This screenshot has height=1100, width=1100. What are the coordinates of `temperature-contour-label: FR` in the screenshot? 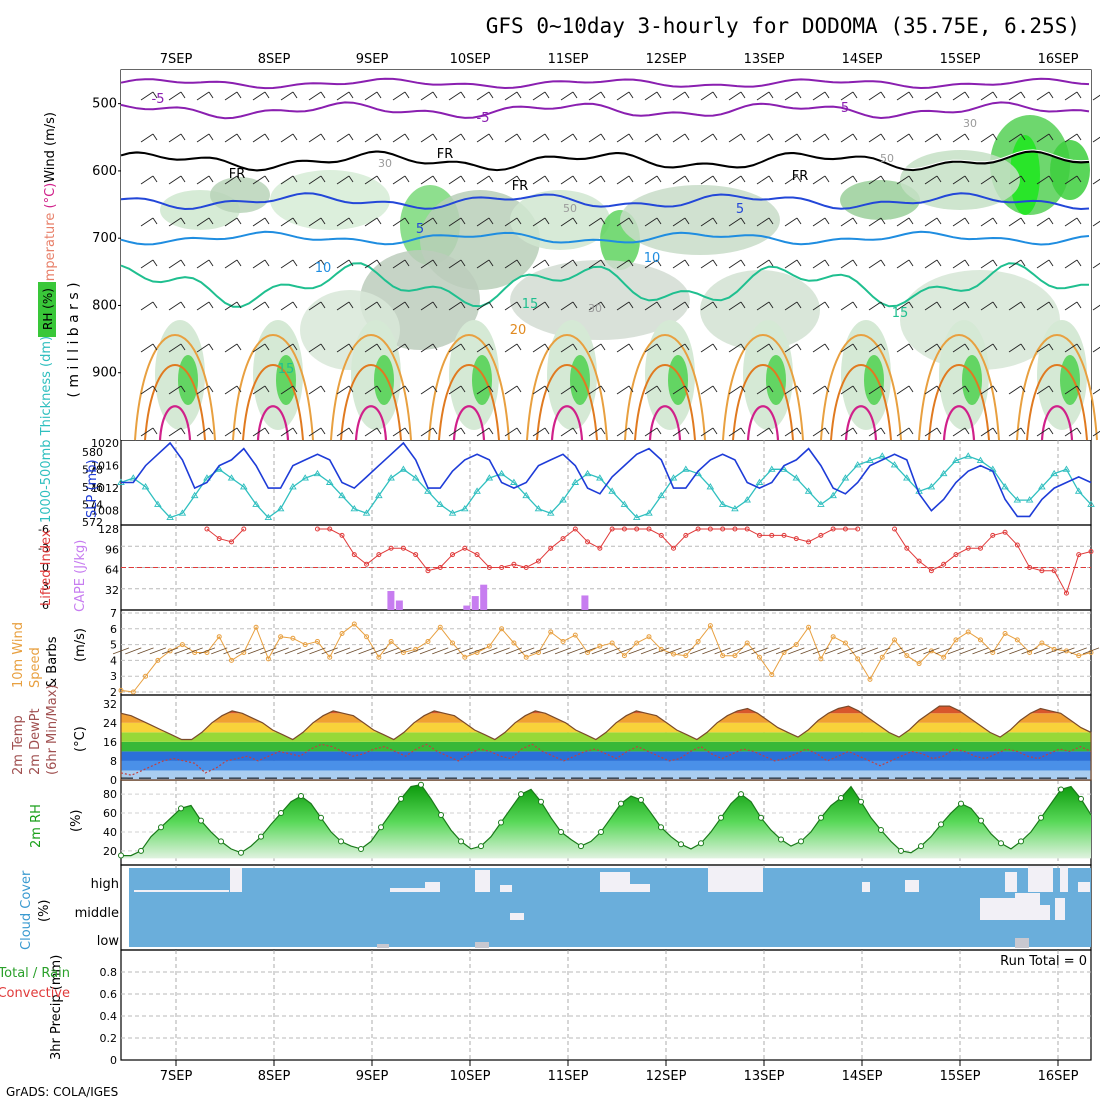 It's located at (445, 154).